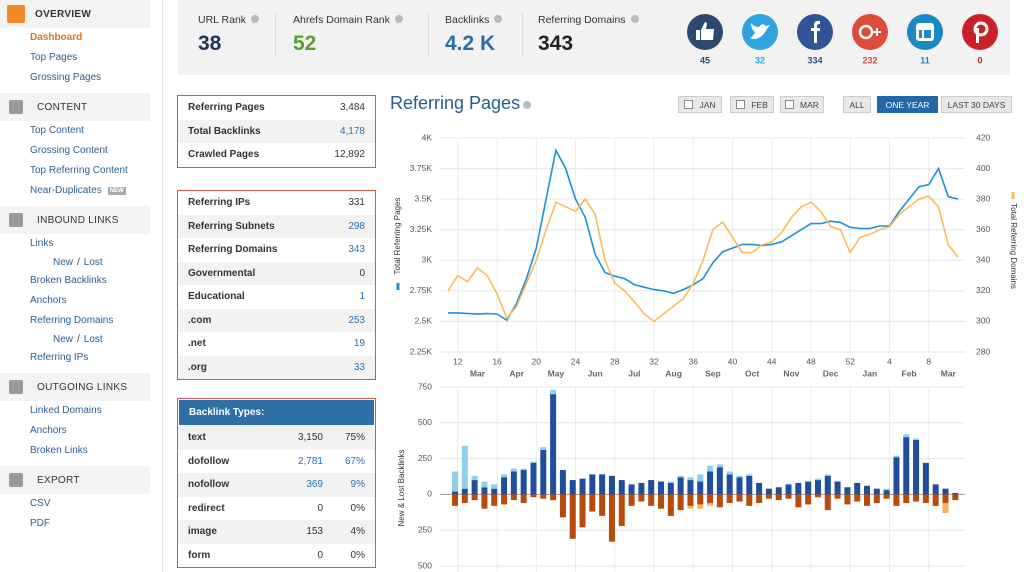 The image size is (1024, 572). Describe the element at coordinates (981, 29) in the screenshot. I see `glyph` at that location.